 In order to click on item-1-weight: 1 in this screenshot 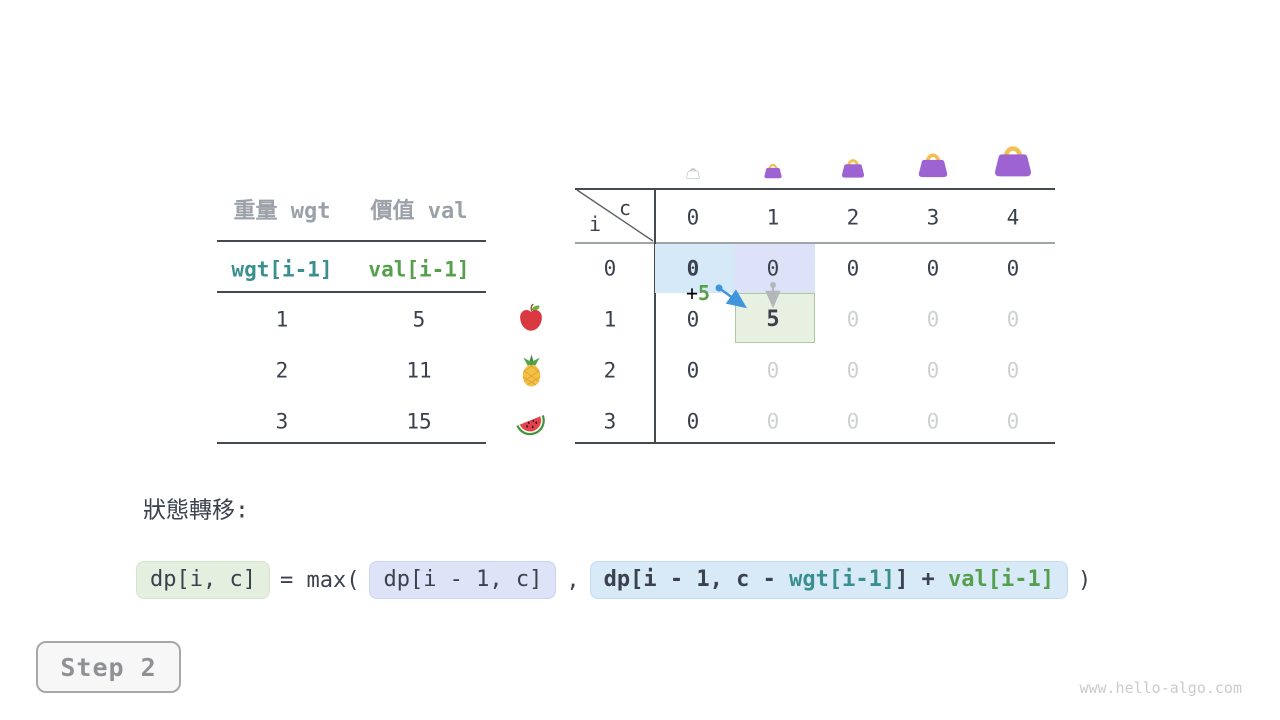, I will do `click(282, 319)`.